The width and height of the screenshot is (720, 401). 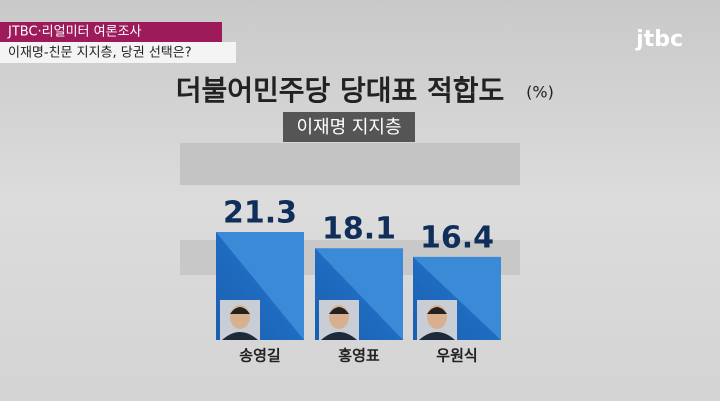 I want to click on value-label: 21.3, so click(x=260, y=213).